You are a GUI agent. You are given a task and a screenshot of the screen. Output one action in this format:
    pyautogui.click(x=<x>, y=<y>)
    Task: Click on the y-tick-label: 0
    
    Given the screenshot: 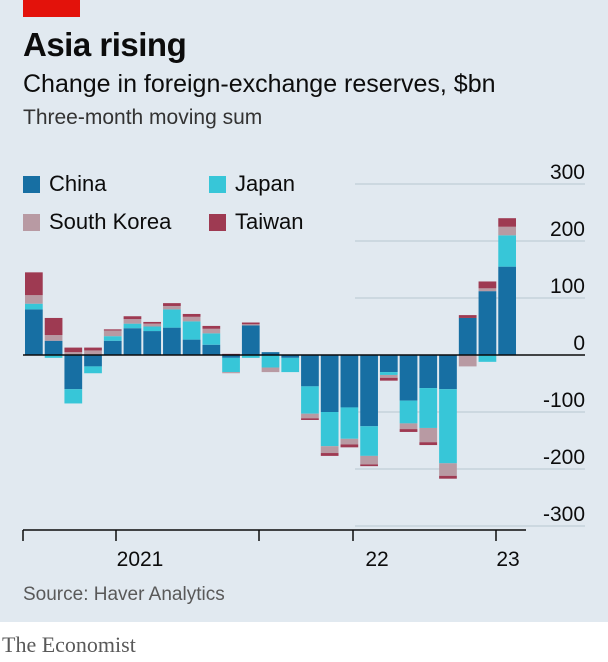 What is the action you would take?
    pyautogui.click(x=579, y=343)
    